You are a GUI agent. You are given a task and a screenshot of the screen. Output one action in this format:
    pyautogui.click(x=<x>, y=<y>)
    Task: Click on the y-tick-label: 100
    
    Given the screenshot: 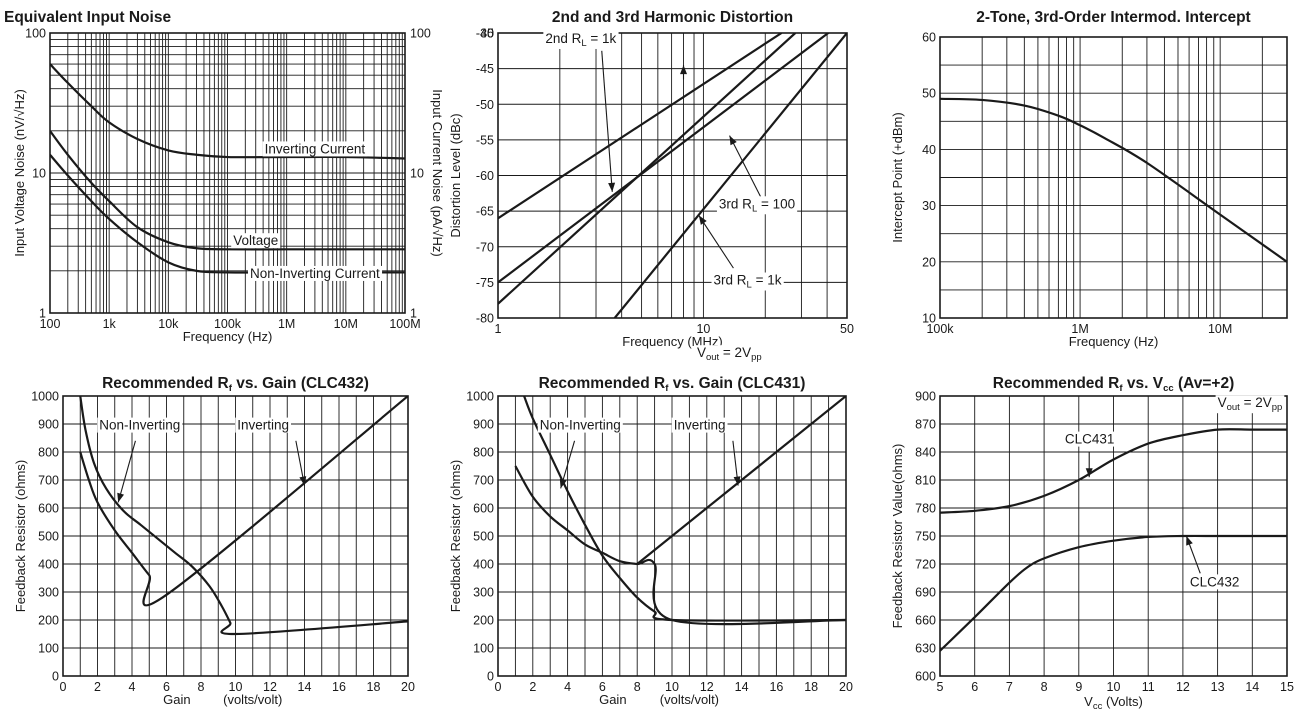 What is the action you would take?
    pyautogui.click(x=48, y=649)
    